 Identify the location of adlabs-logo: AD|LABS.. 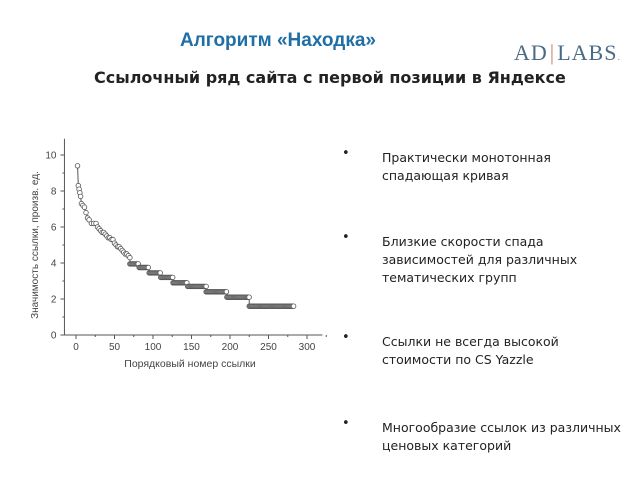
(567, 52).